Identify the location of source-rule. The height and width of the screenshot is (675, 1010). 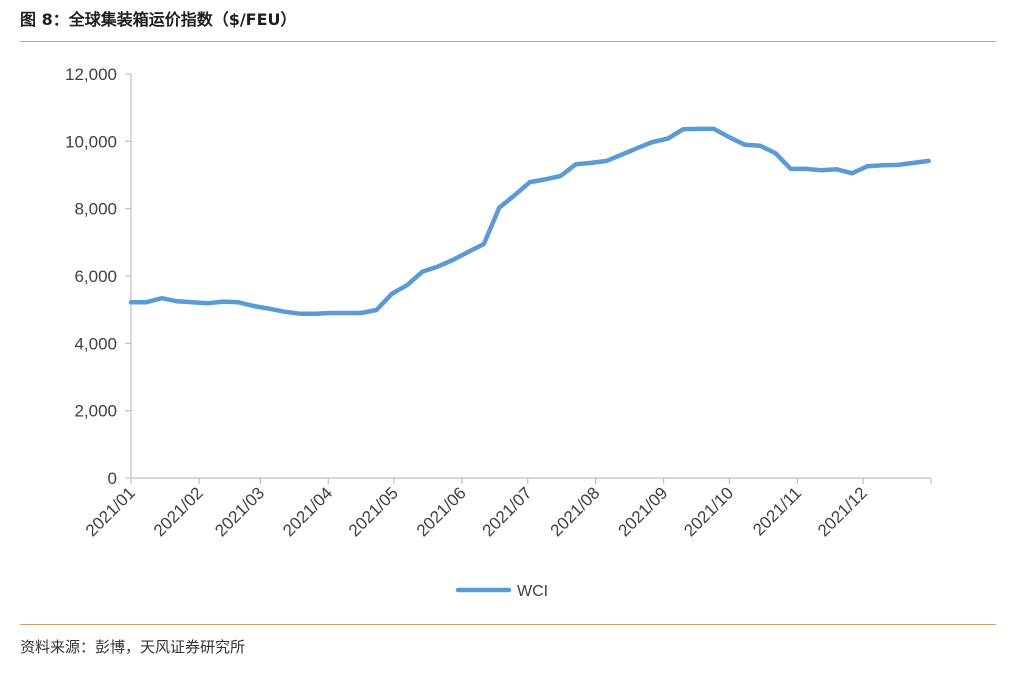
(508, 624).